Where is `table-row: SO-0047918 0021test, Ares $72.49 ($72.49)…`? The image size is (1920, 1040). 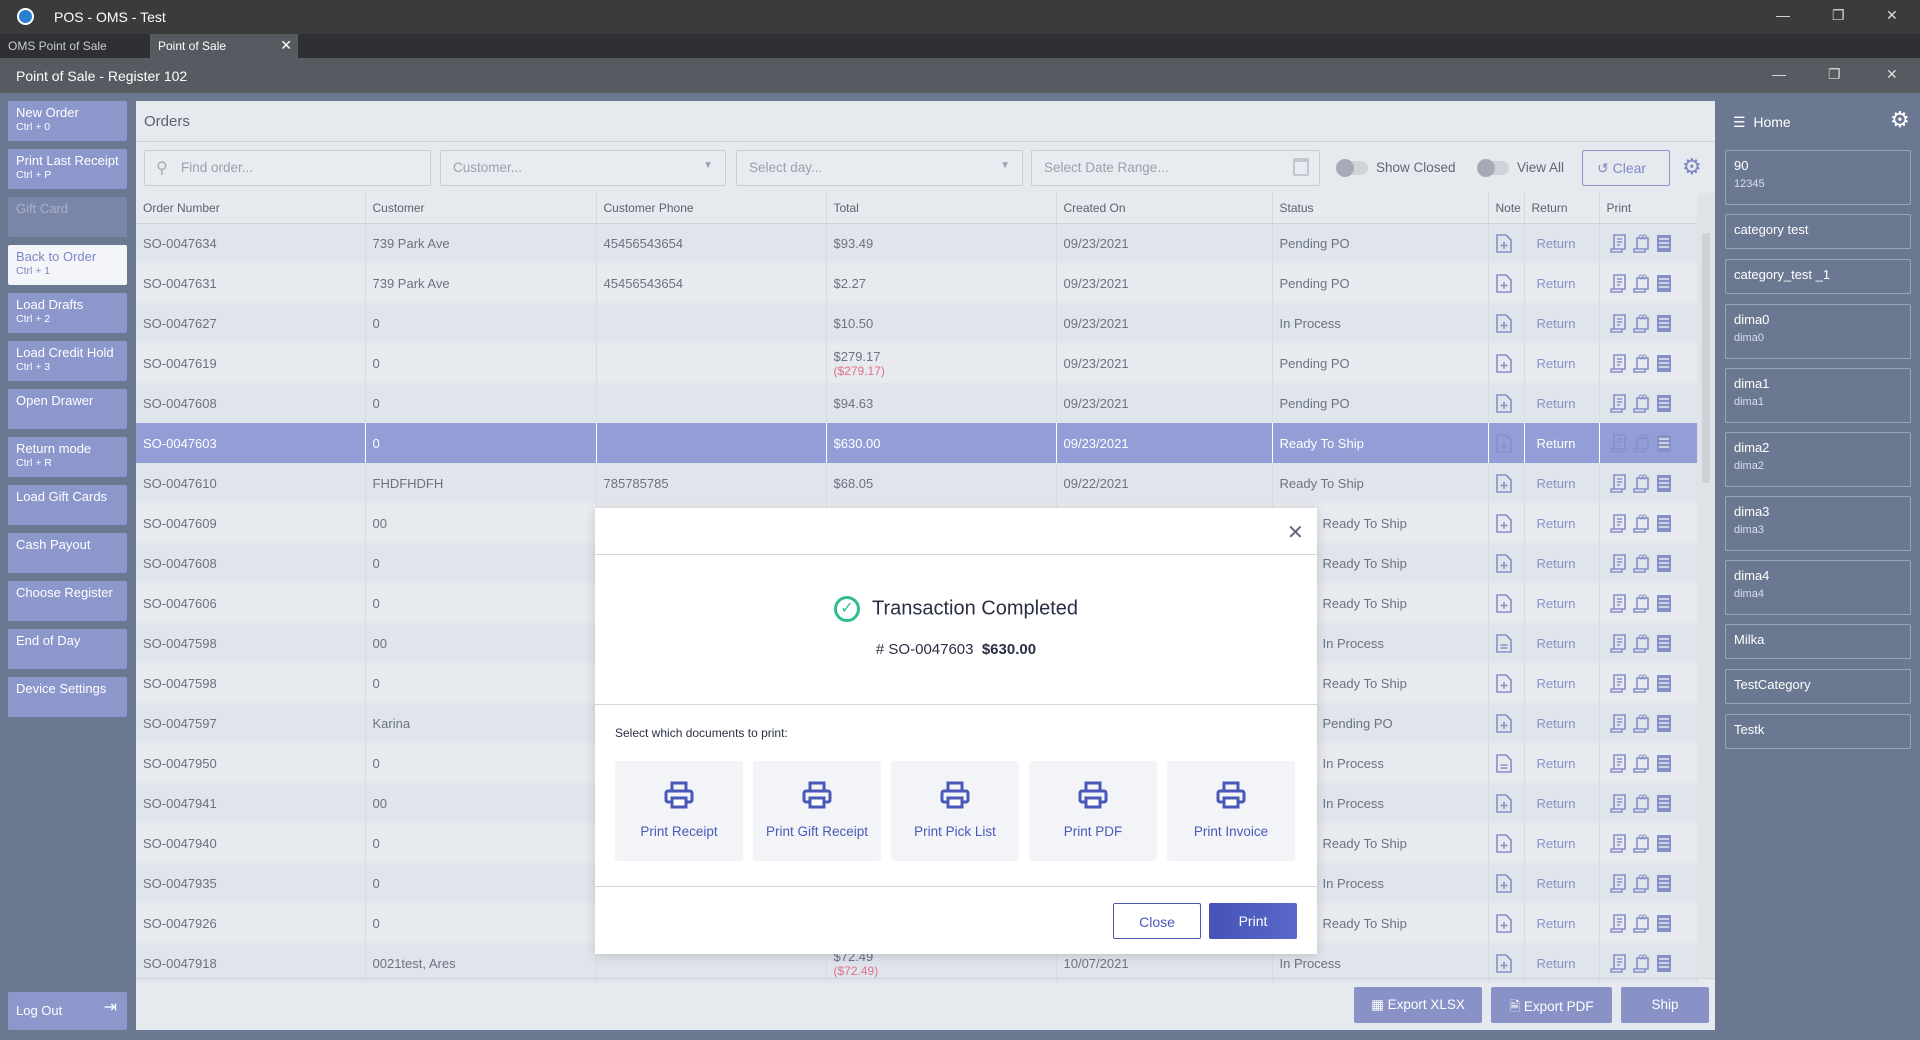
table-row: SO-0047918 0021test, Ares $72.49 ($72.49)… is located at coordinates (917, 963).